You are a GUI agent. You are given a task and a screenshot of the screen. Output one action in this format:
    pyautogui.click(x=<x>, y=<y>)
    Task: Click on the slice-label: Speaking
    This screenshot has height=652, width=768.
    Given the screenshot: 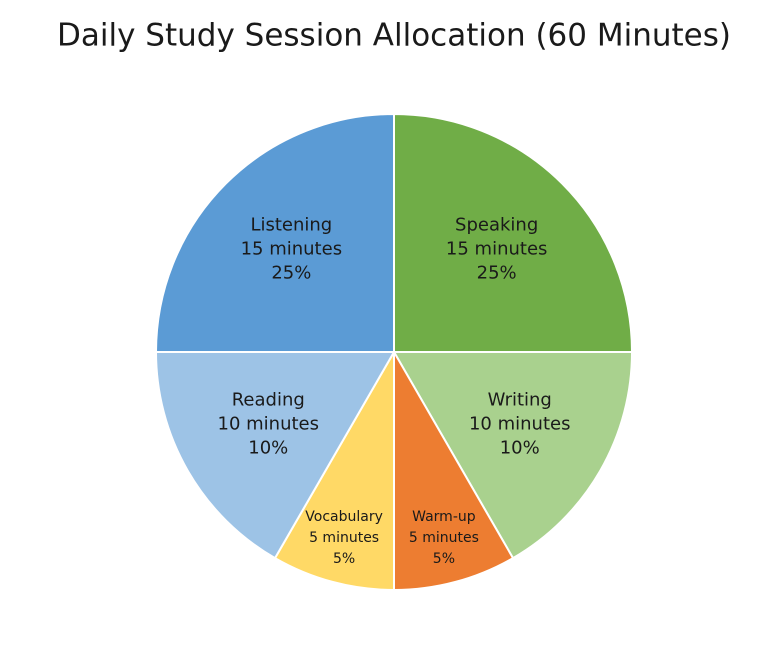 What is the action you would take?
    pyautogui.click(x=496, y=224)
    